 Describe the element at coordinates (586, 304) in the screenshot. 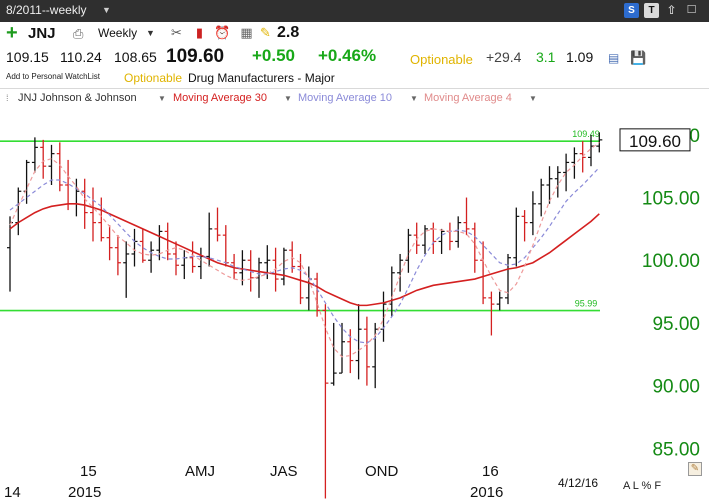

I see `horizontal-line-label: 95.99` at that location.